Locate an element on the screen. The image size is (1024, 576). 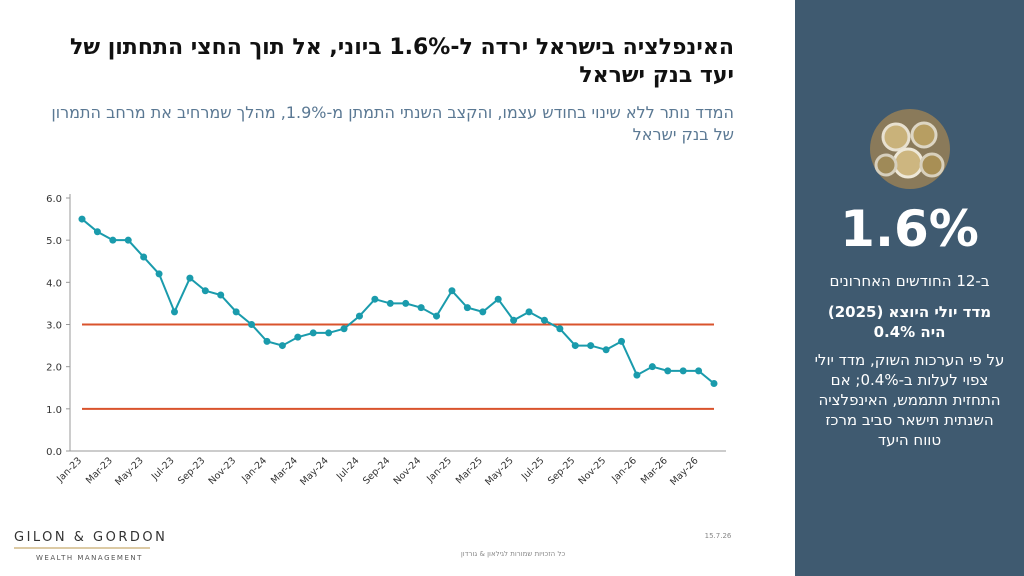
x-tick-label: Mar-26 is located at coordinates (654, 470).